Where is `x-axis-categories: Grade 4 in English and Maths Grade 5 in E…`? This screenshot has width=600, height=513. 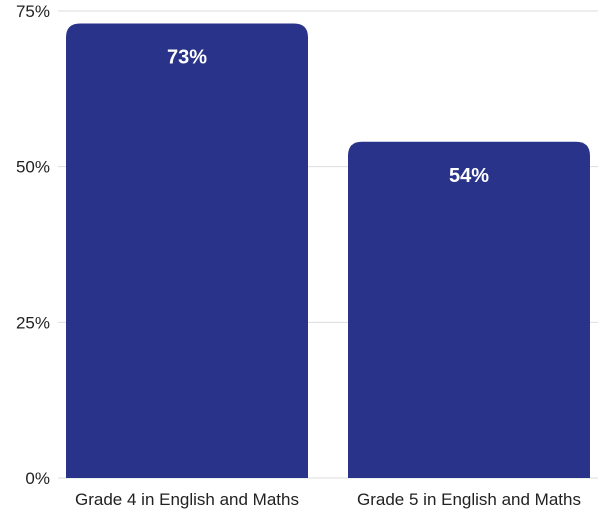
x-axis-categories: Grade 4 in English and Maths Grade 5 in E… is located at coordinates (328, 499).